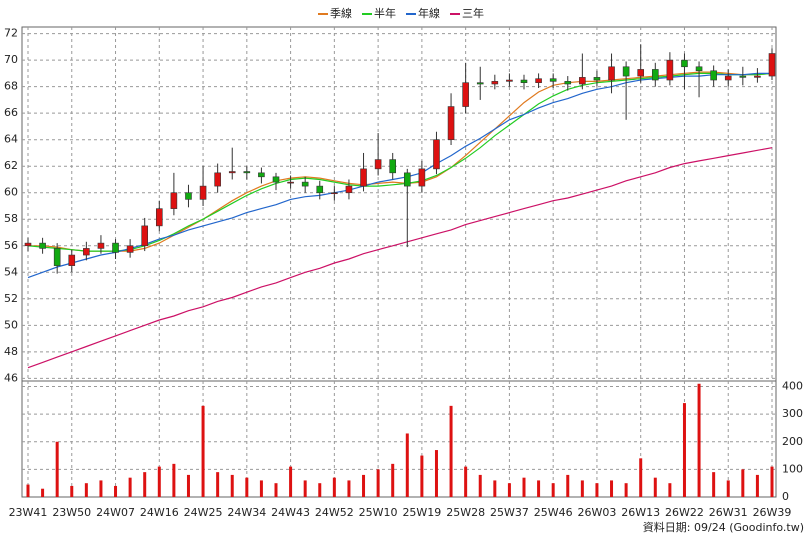 This screenshot has width=808, height=540. What do you see at coordinates (11, 86) in the screenshot?
I see `y-tick-label: 68` at bounding box center [11, 86].